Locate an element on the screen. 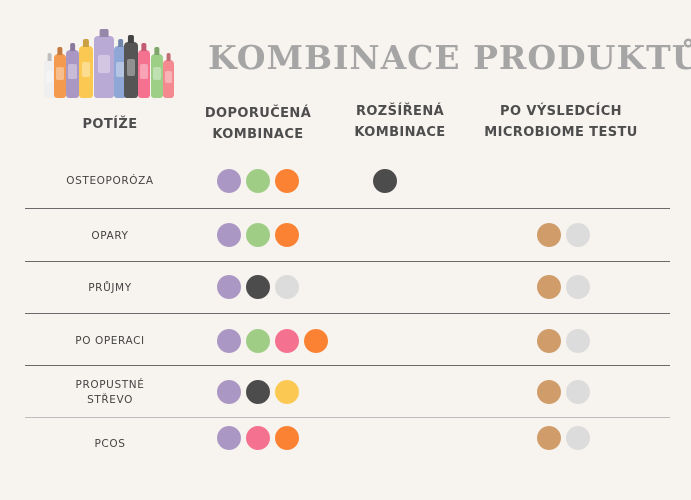 This screenshot has width=691, height=500. column-header-recommended-line2: KOMBINACE is located at coordinates (258, 134).